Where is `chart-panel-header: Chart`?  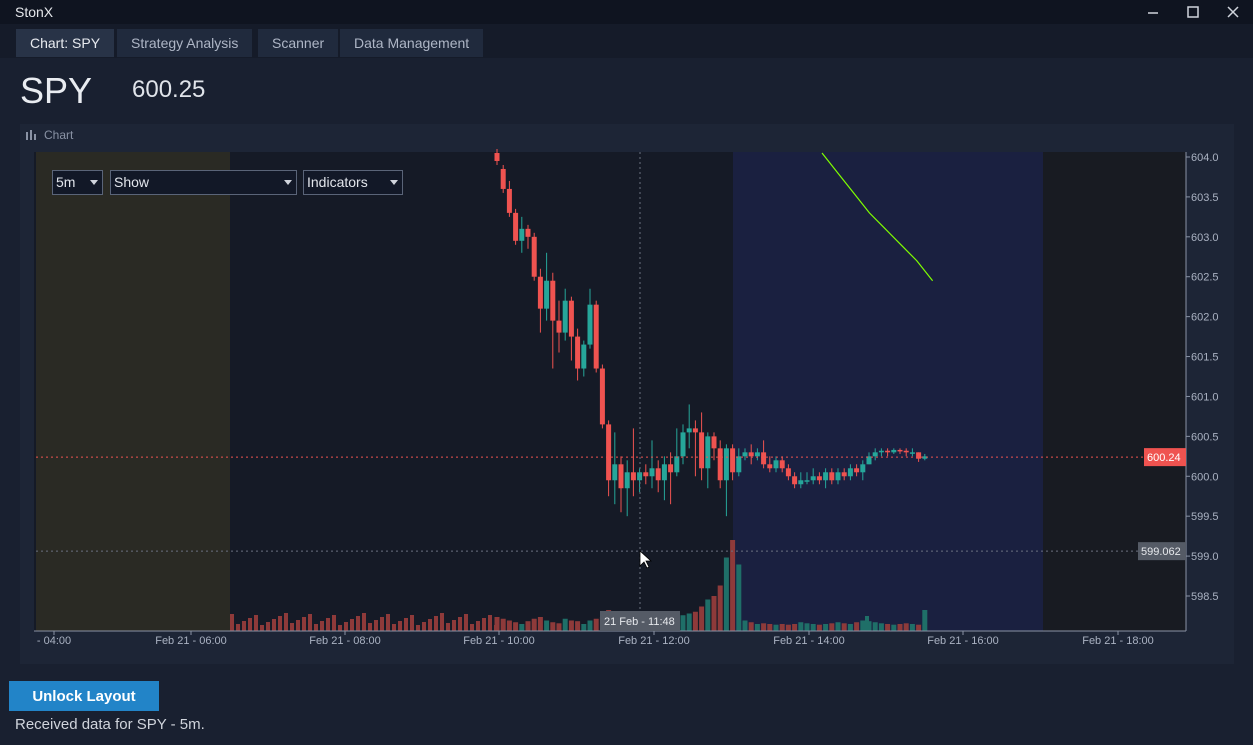 chart-panel-header: Chart is located at coordinates (49, 135).